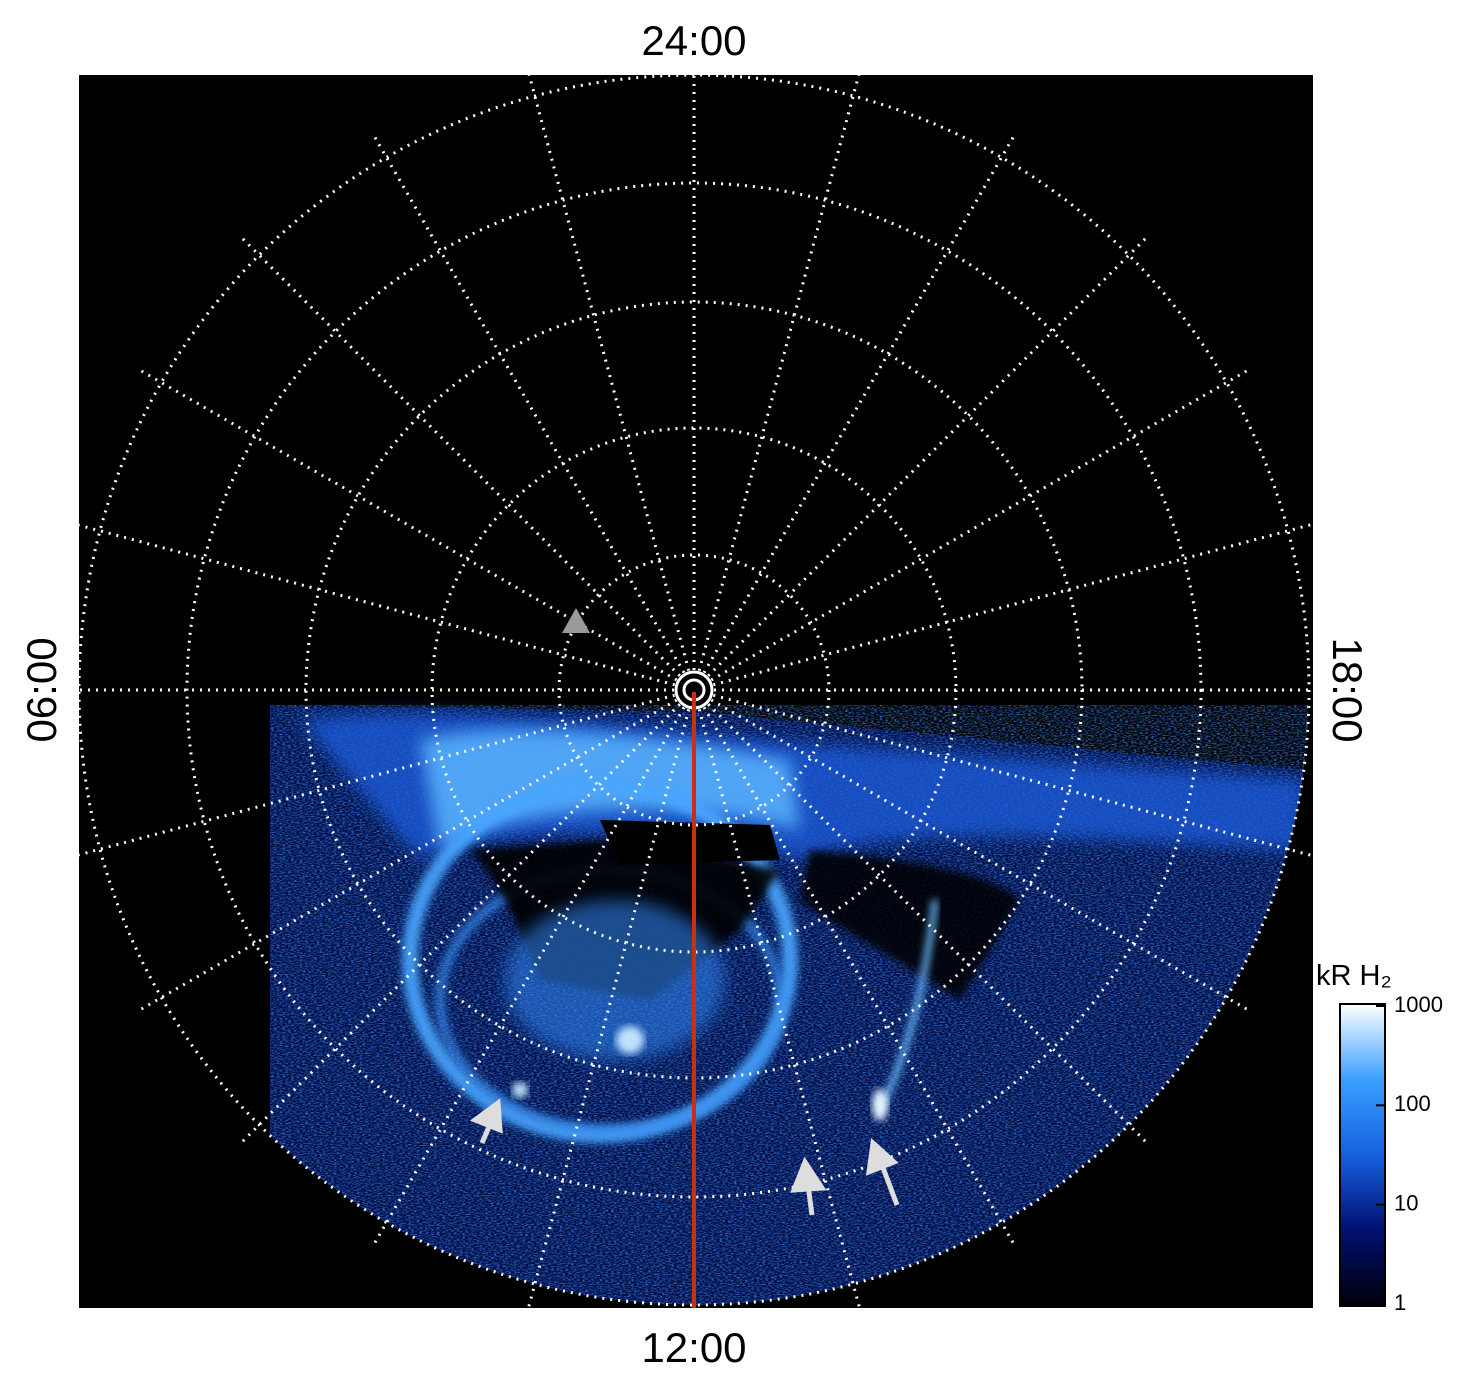 Image resolution: width=1480 pixels, height=1389 pixels. I want to click on grid-circle, so click(694, 690).